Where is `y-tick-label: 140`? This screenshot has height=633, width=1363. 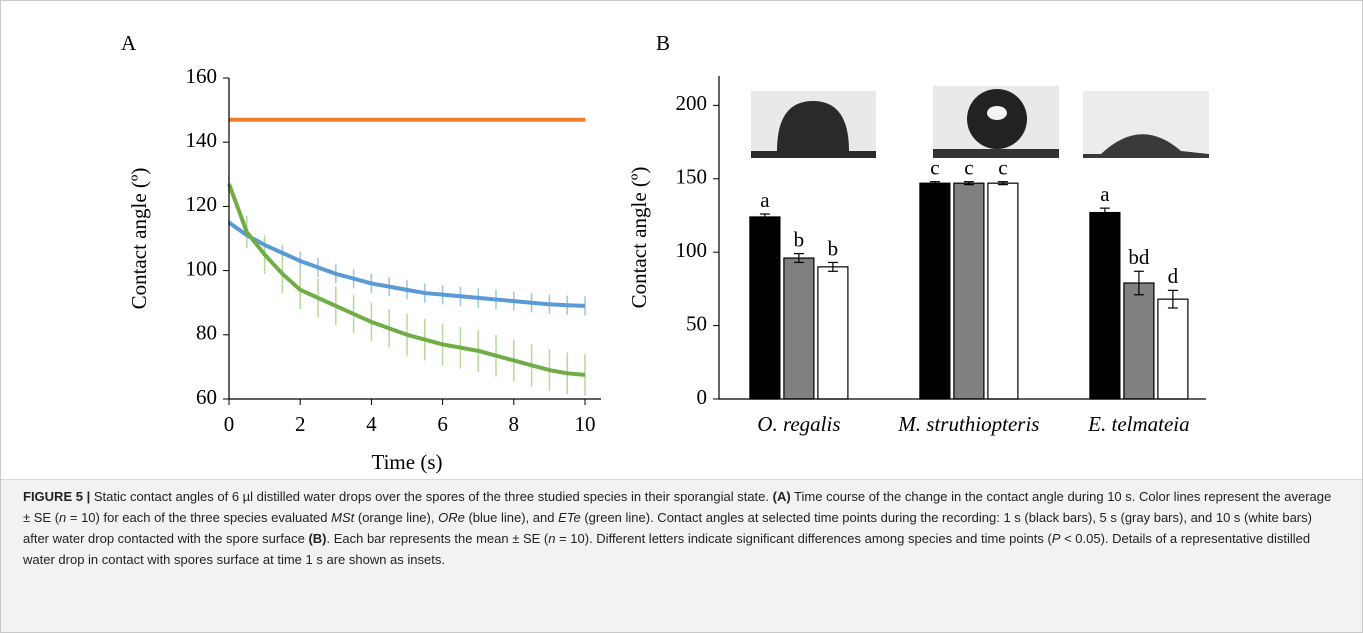
y-tick-label: 140 is located at coordinates (202, 140).